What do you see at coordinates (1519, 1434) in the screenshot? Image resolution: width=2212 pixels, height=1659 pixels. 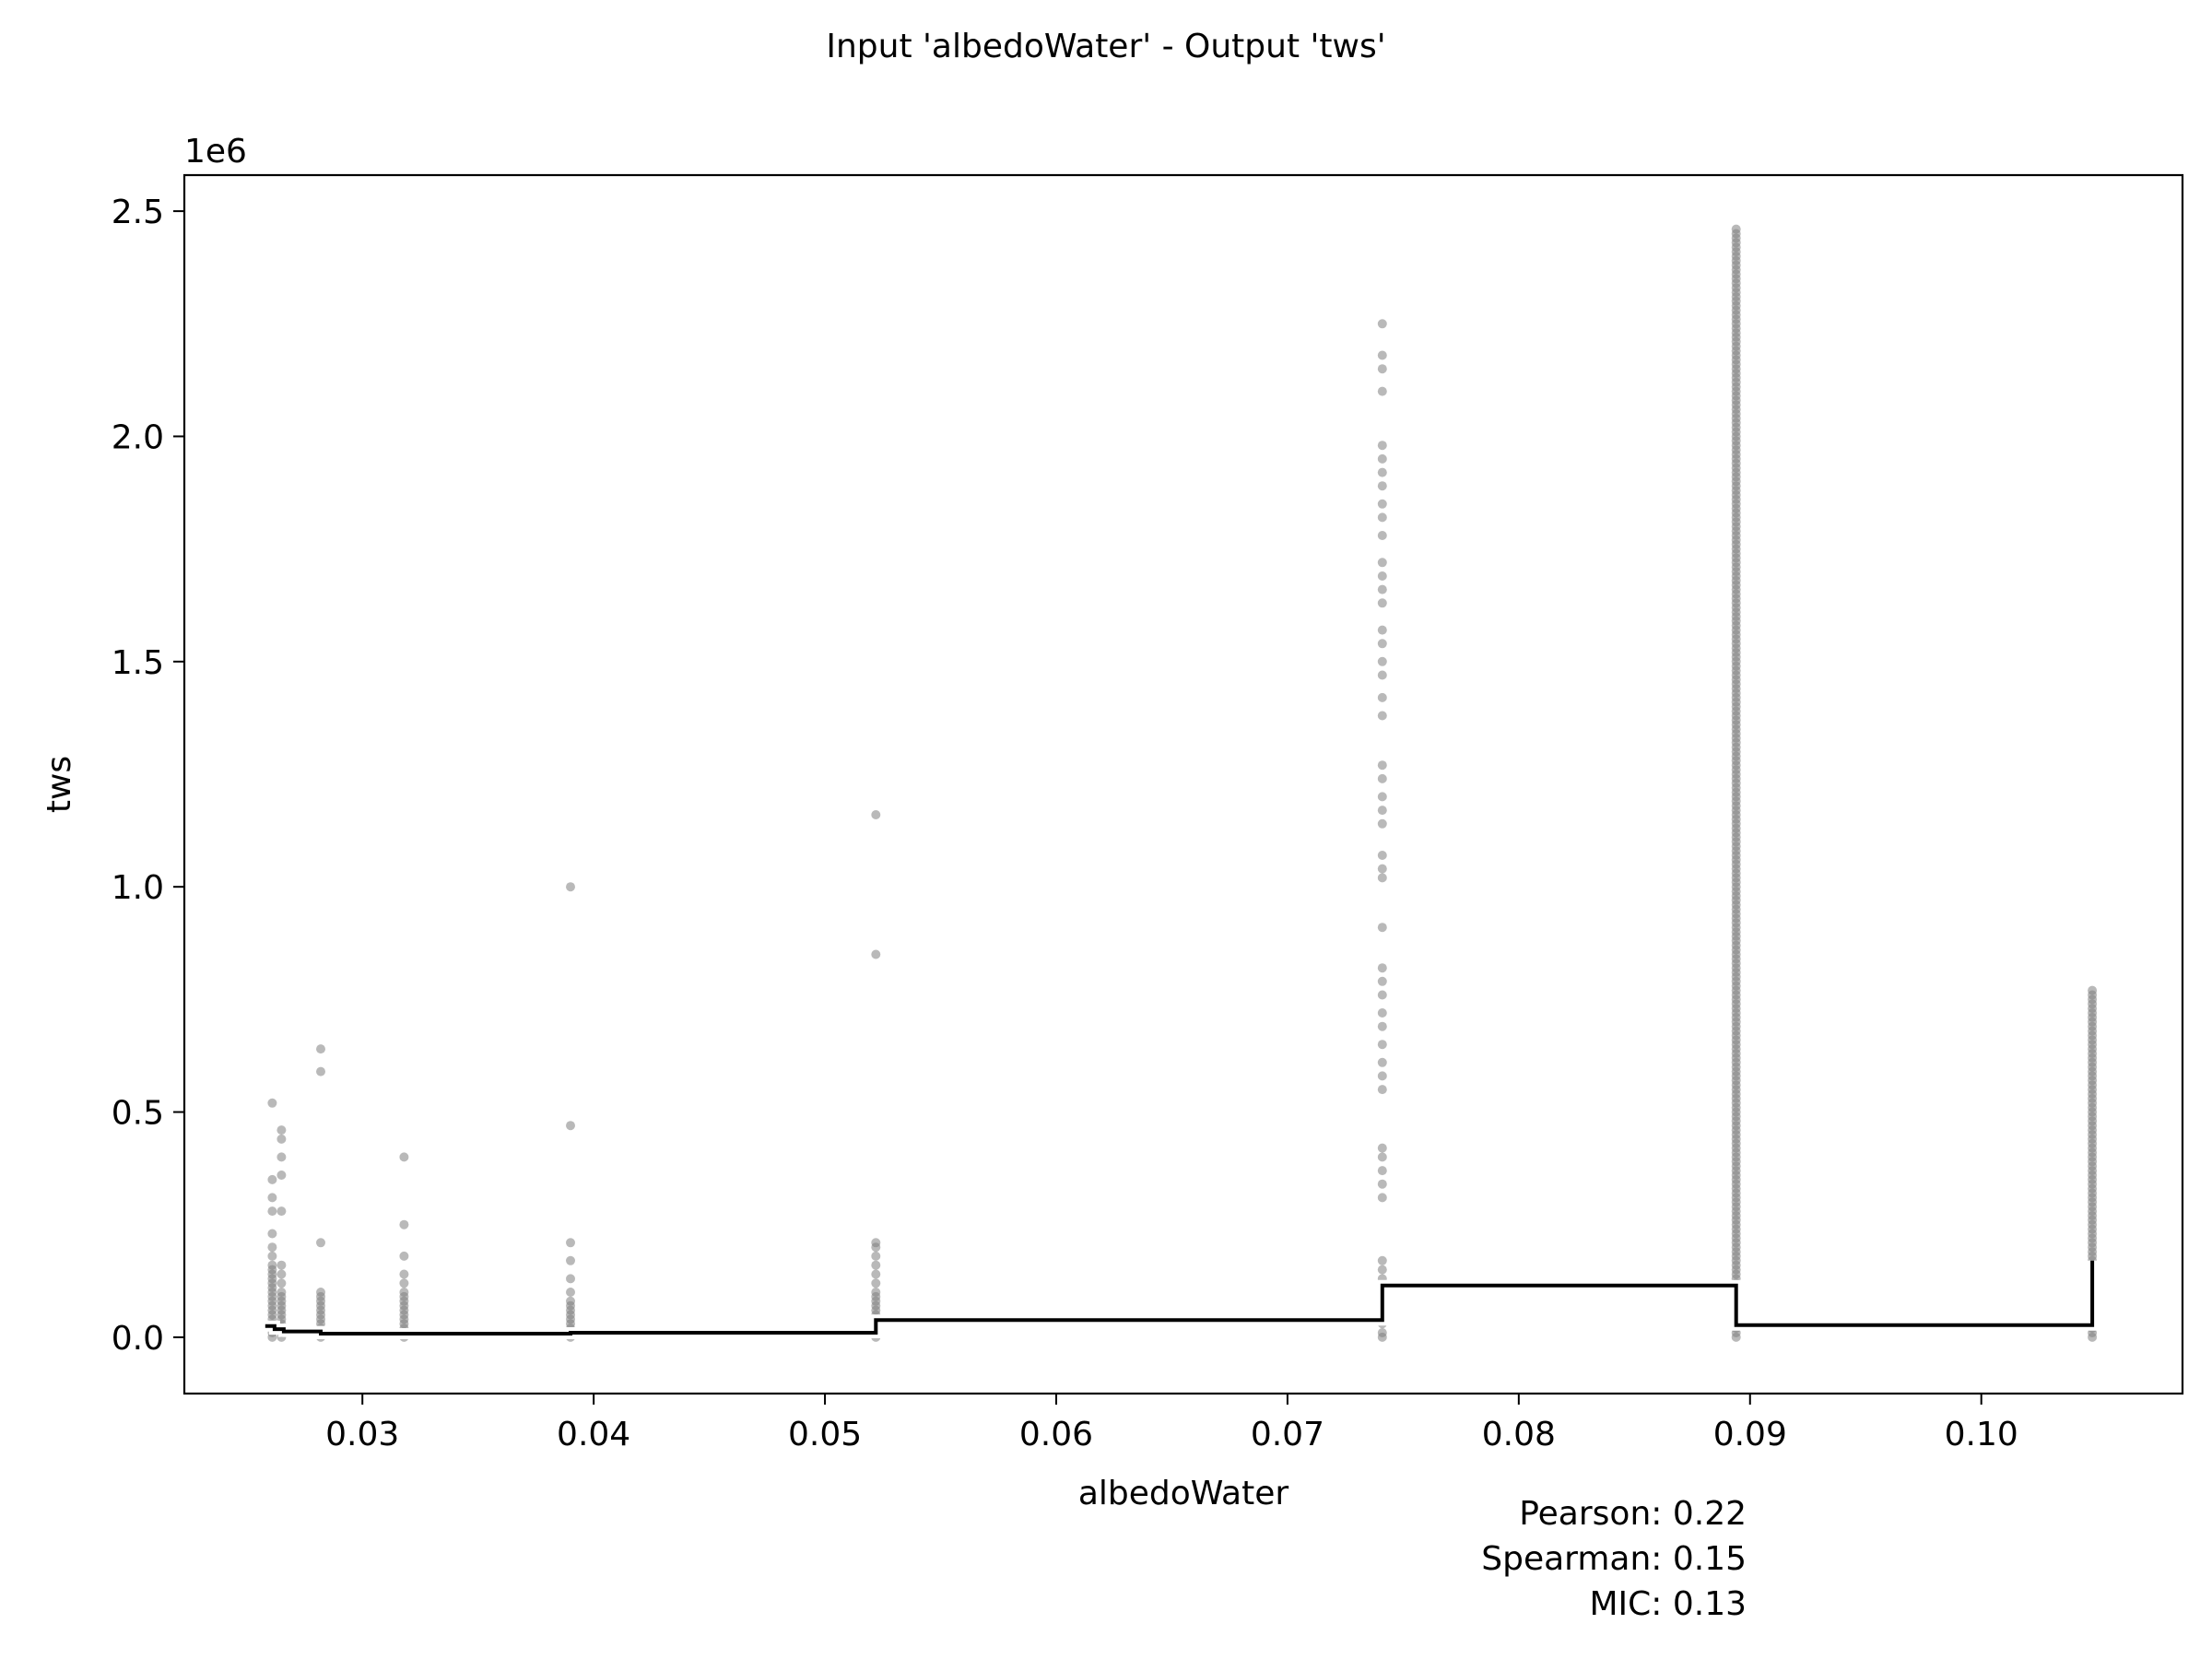 I see `x-tick-label: 0.08` at bounding box center [1519, 1434].